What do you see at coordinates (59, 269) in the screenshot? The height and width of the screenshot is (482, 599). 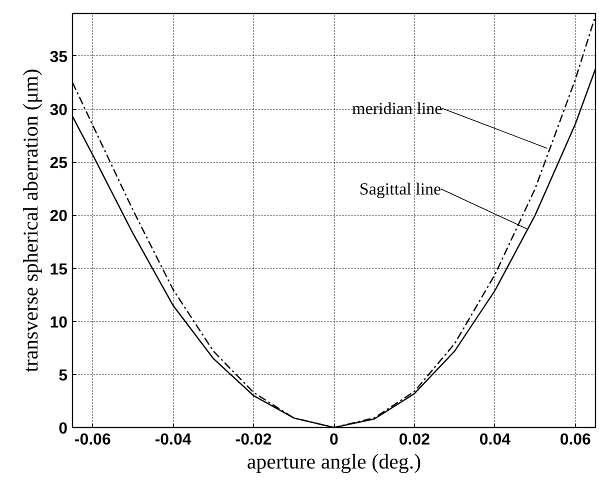 I see `y-tick-label: 15` at bounding box center [59, 269].